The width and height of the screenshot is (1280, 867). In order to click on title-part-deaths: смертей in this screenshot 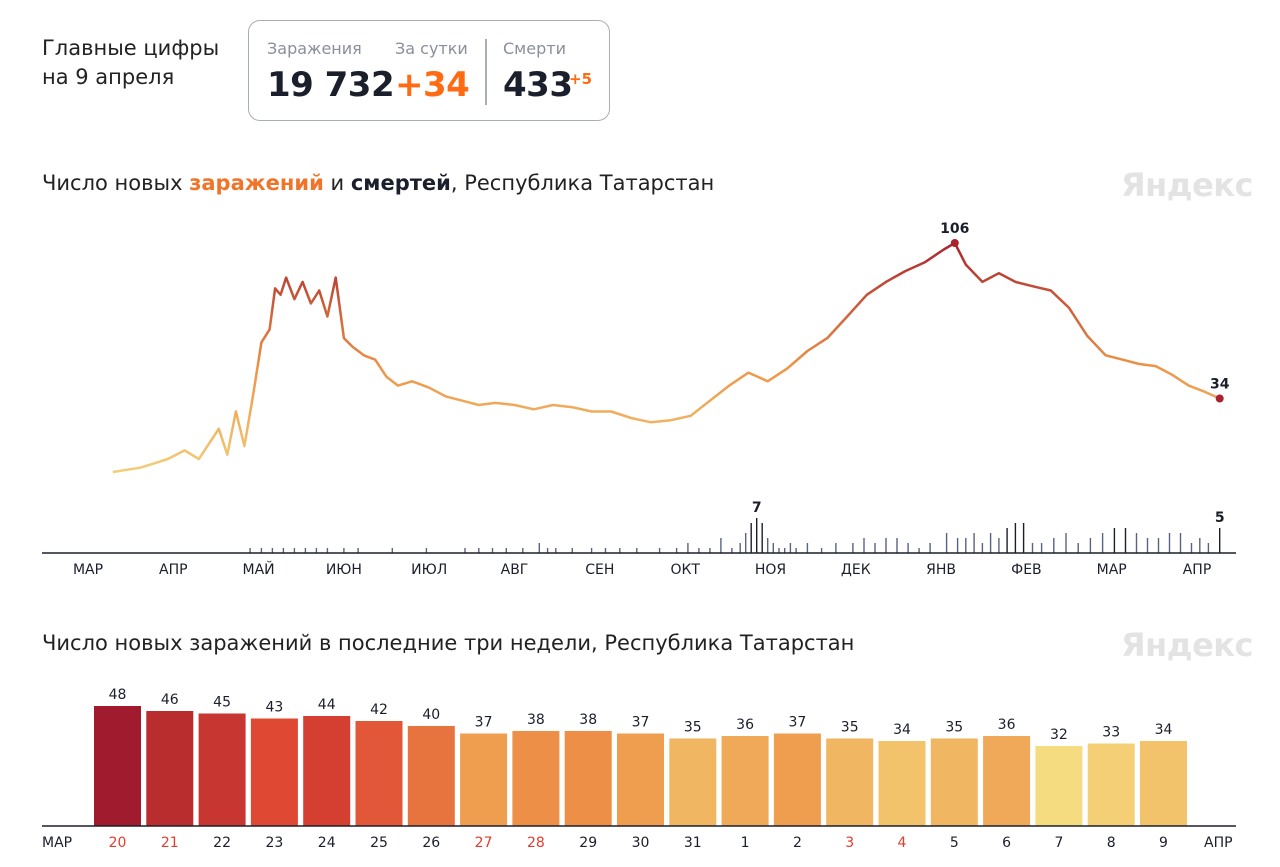, I will do `click(400, 183)`.